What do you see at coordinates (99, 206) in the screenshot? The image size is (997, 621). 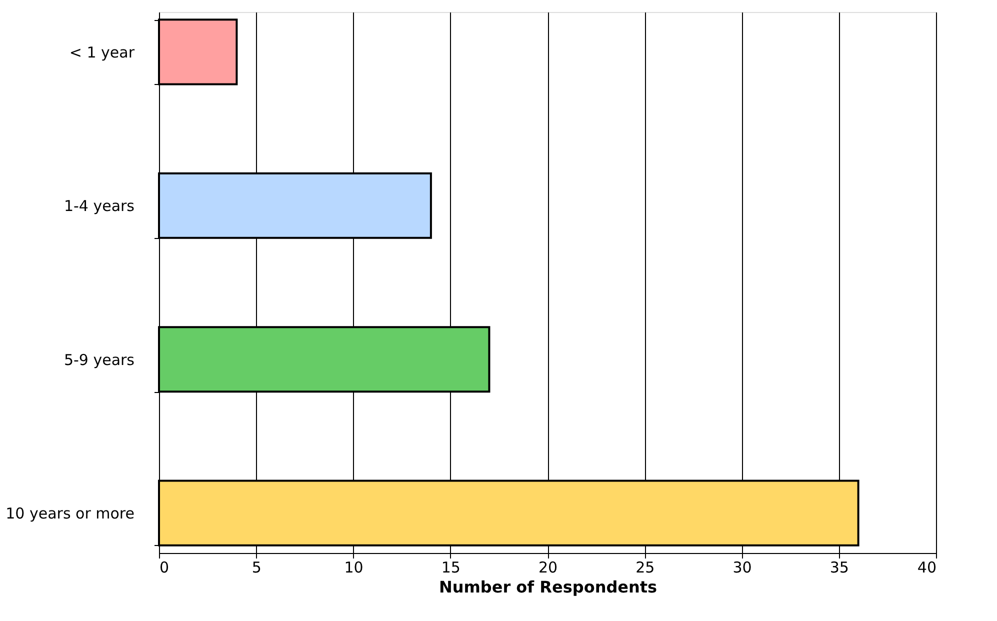 I see `y-tick-label: 1-4 years` at bounding box center [99, 206].